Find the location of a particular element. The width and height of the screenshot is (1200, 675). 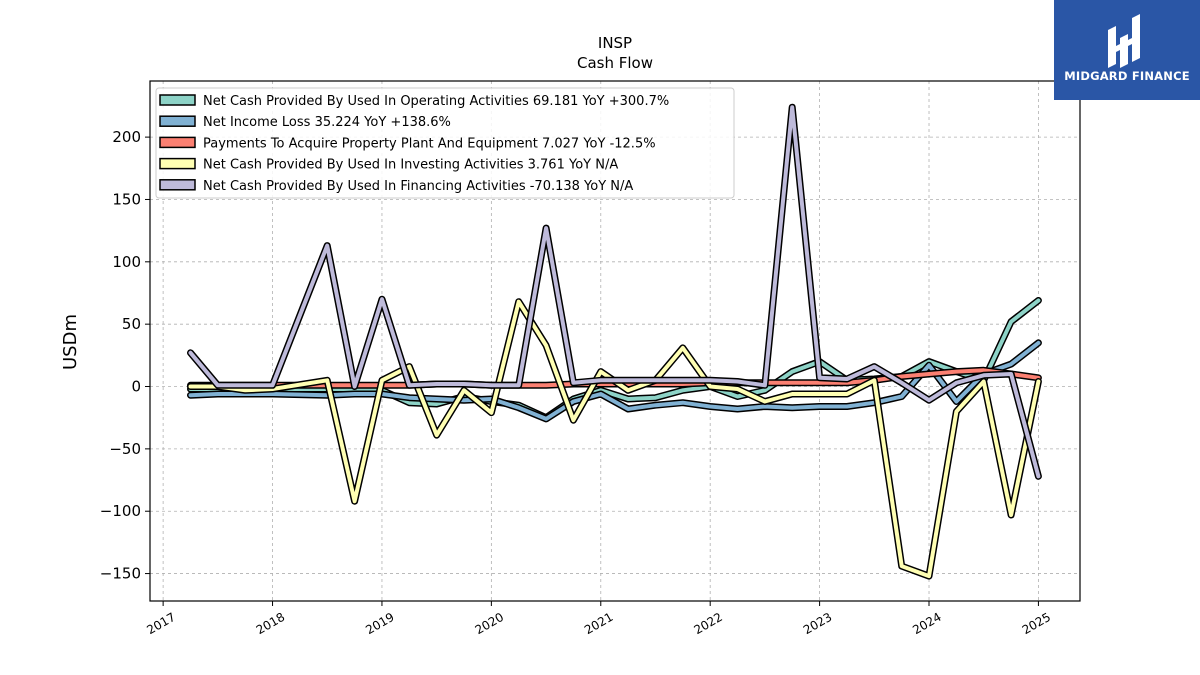

y-tick-label: 0 is located at coordinates (136, 387).